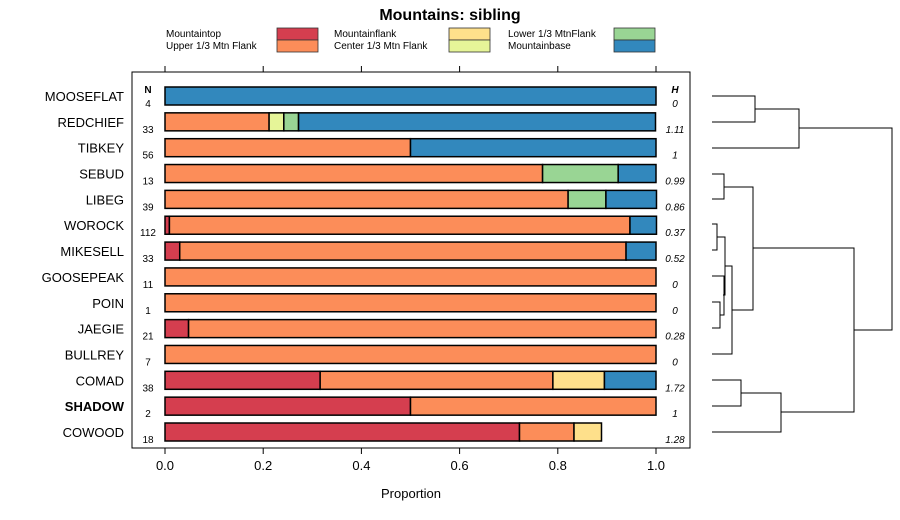 Image resolution: width=900 pixels, height=520 pixels. What do you see at coordinates (675, 259) in the screenshot?
I see `h-value: 0.52` at bounding box center [675, 259].